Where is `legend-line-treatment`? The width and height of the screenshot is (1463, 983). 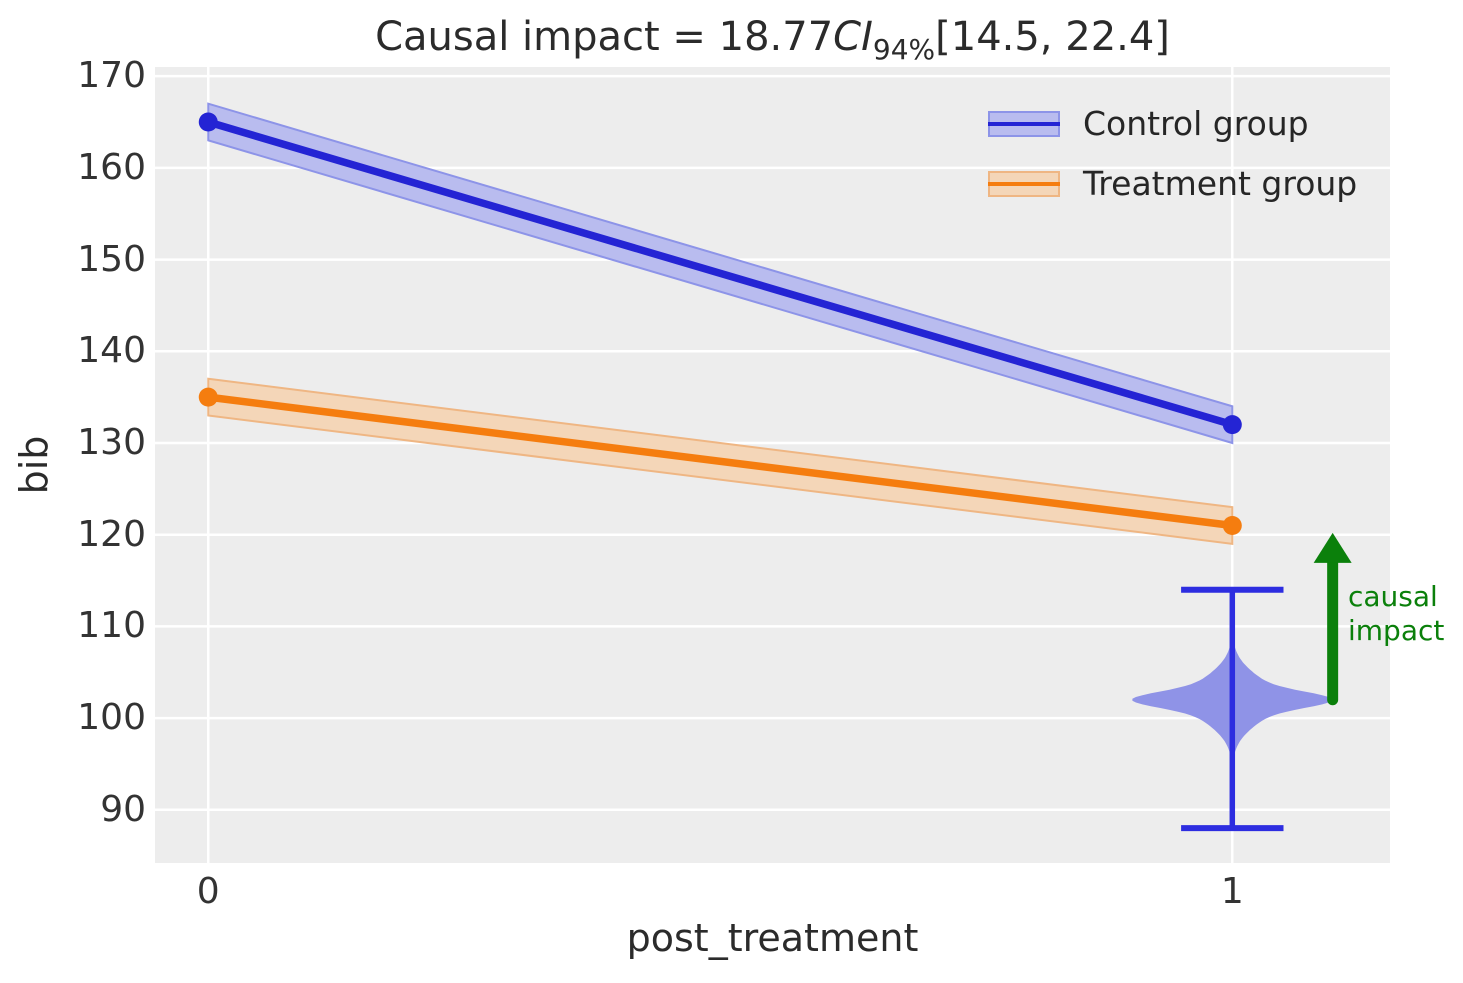 legend-line-treatment is located at coordinates (1024, 183).